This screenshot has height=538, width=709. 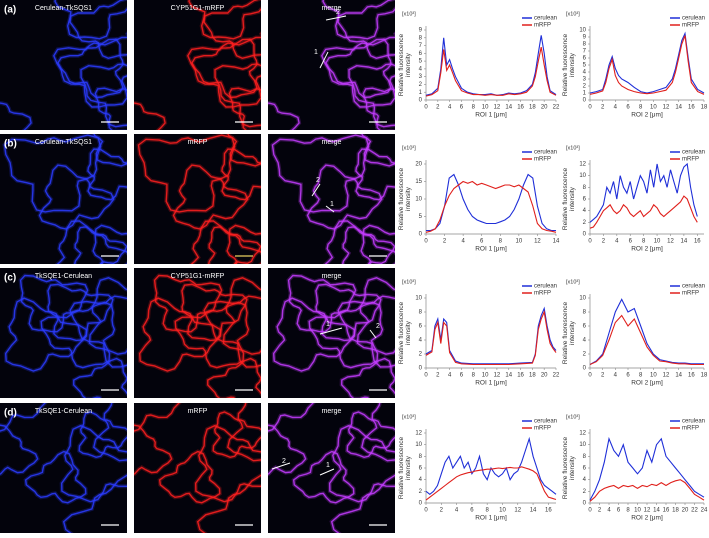 What do you see at coordinates (442, 511) in the screenshot?
I see `x-tick-label: 2` at bounding box center [442, 511].